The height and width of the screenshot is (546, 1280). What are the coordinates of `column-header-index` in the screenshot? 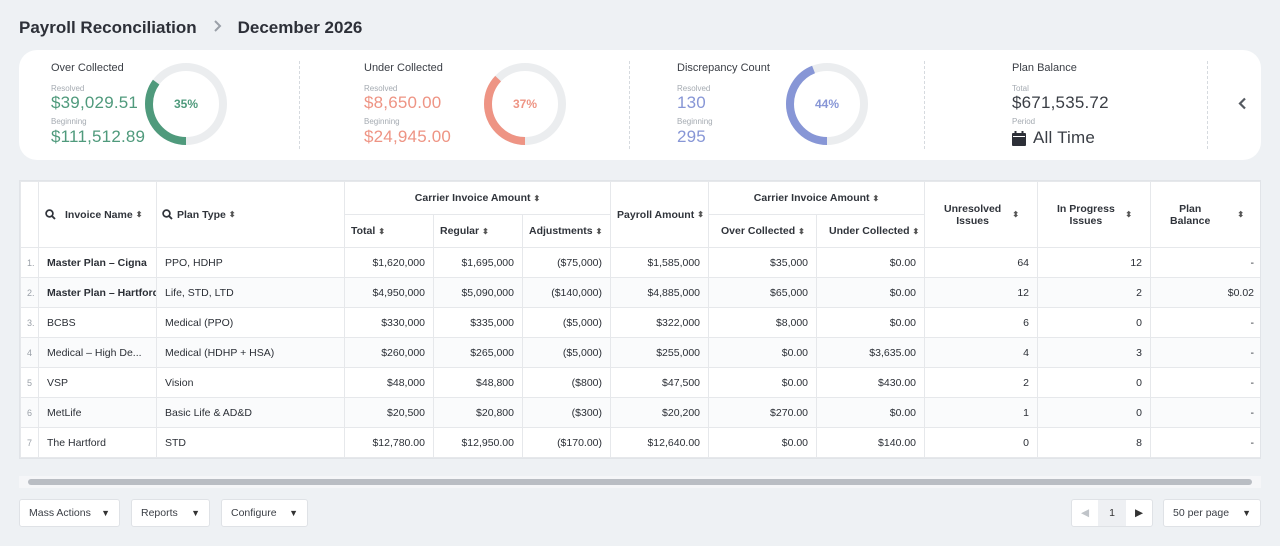 It's located at (29, 214).